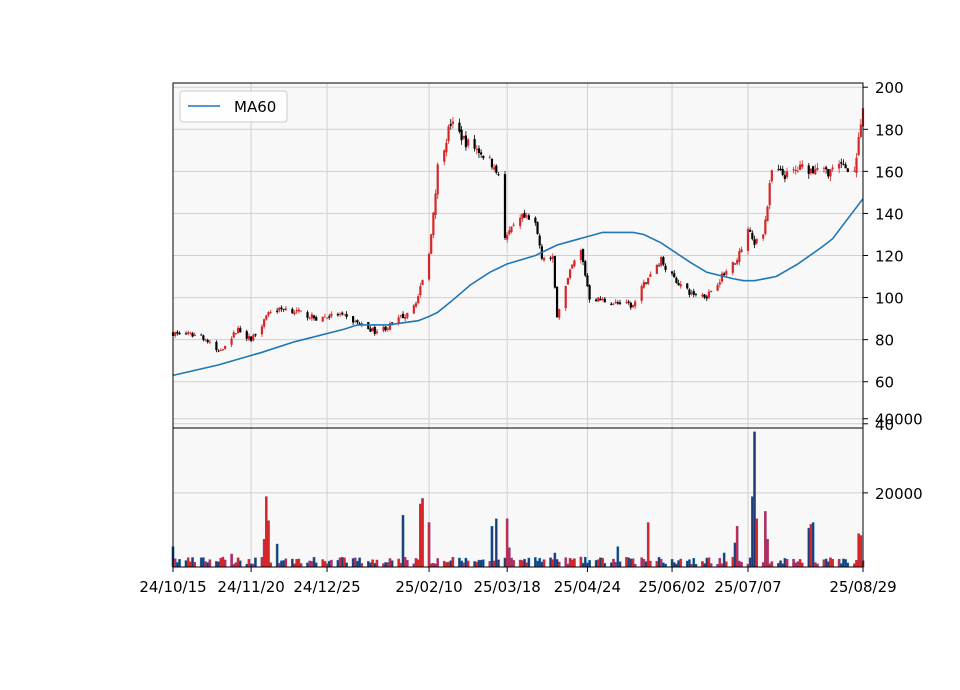 This screenshot has height=690, width=960. Describe the element at coordinates (671, 587) in the screenshot. I see `x-tick-label: 25/06/02` at that location.